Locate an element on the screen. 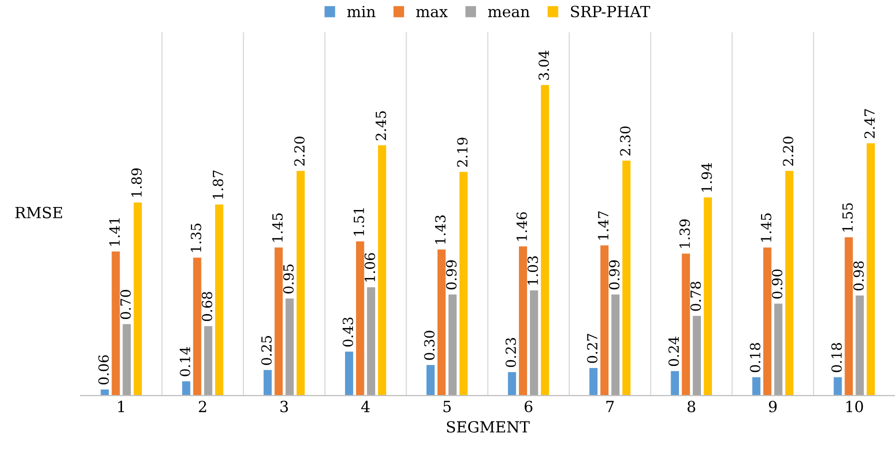 This screenshot has height=460, width=895. data-label: 0.27 is located at coordinates (592, 348).